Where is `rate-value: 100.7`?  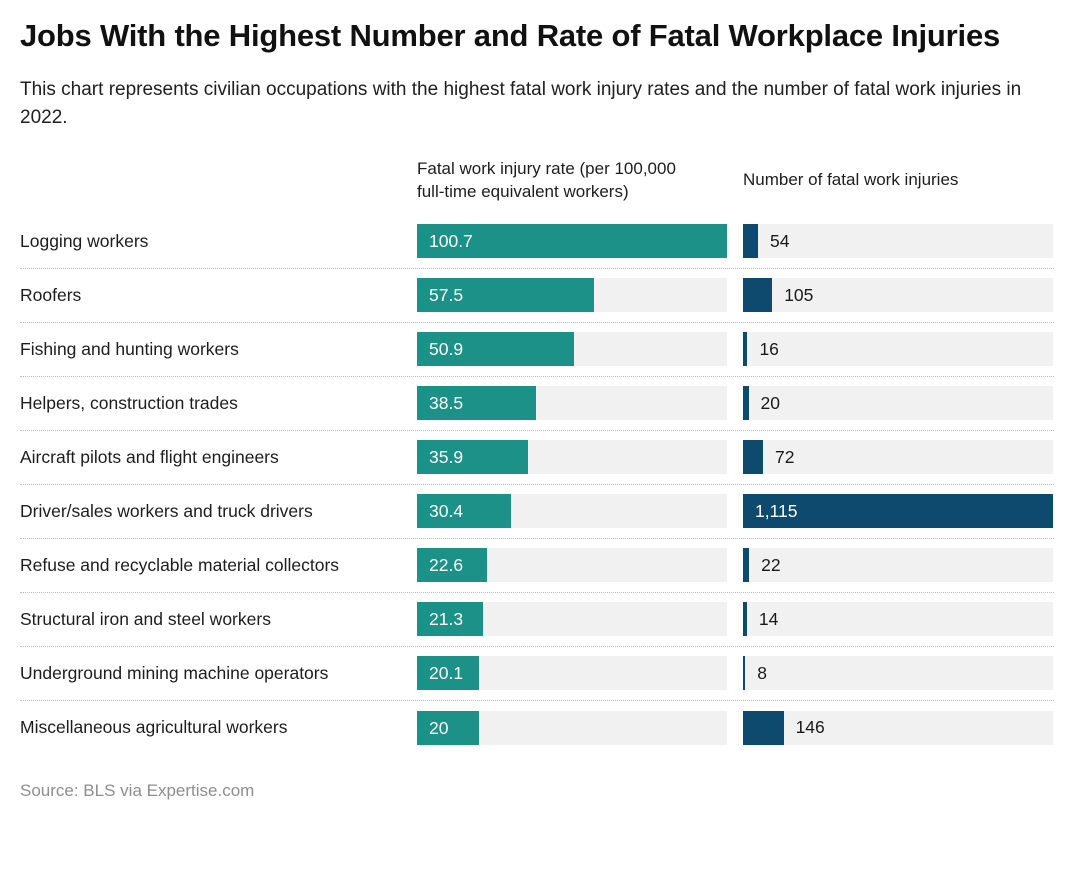 rate-value: 100.7 is located at coordinates (451, 241).